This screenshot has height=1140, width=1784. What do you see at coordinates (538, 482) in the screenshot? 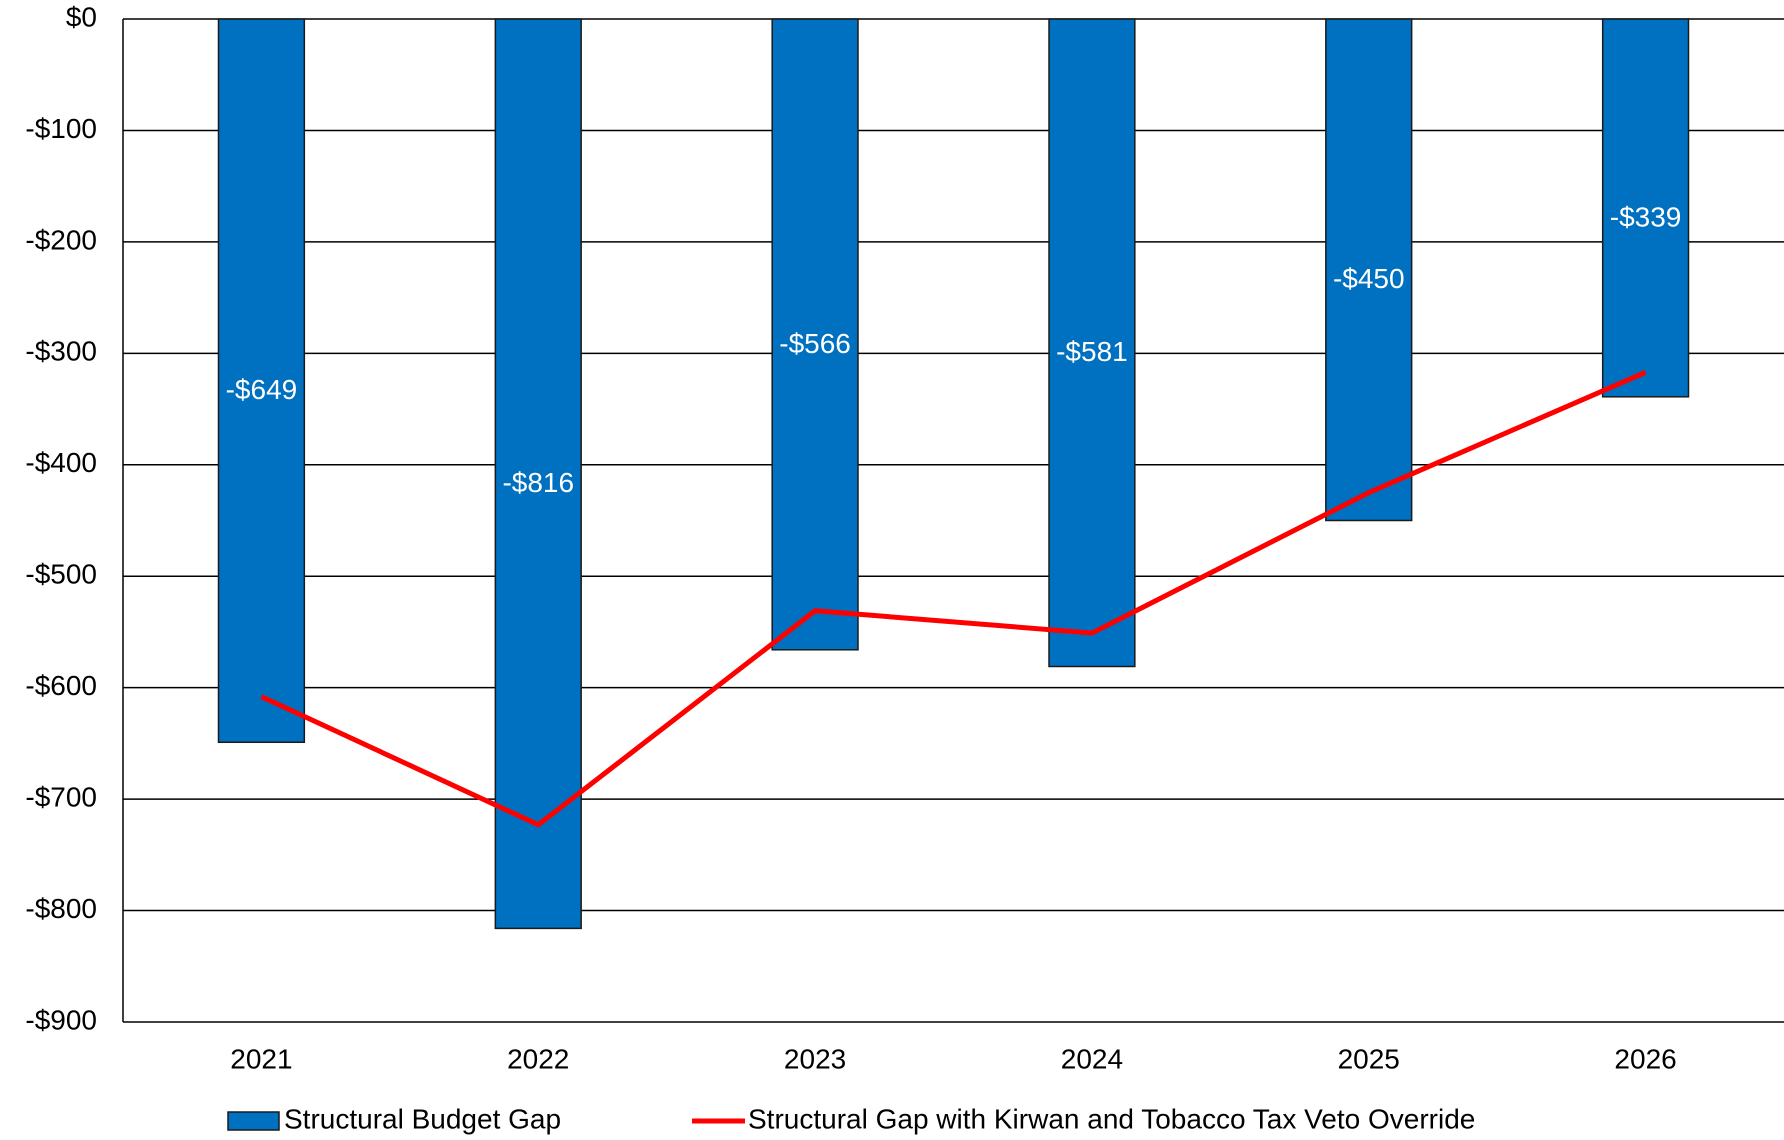
I see `value-label: -$816` at bounding box center [538, 482].